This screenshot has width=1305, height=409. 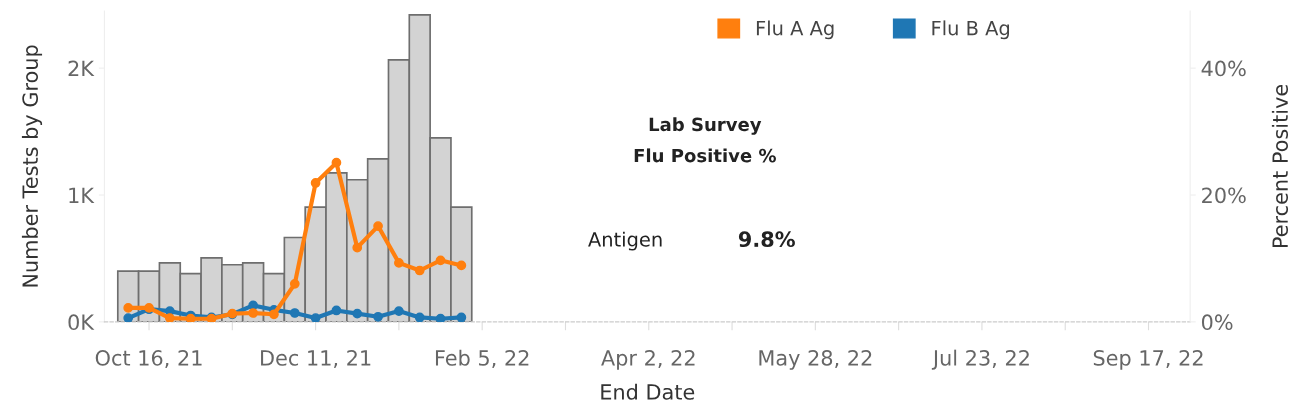 What do you see at coordinates (648, 391) in the screenshot?
I see `x-axis-title: End Date` at bounding box center [648, 391].